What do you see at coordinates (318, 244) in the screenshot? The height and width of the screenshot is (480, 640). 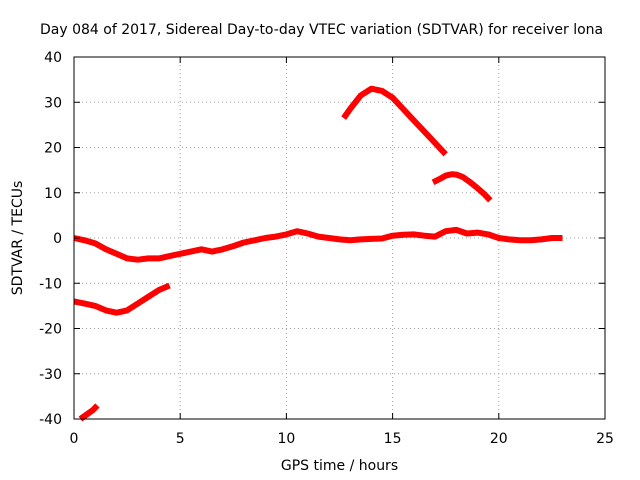 I see `series-line-main` at bounding box center [318, 244].